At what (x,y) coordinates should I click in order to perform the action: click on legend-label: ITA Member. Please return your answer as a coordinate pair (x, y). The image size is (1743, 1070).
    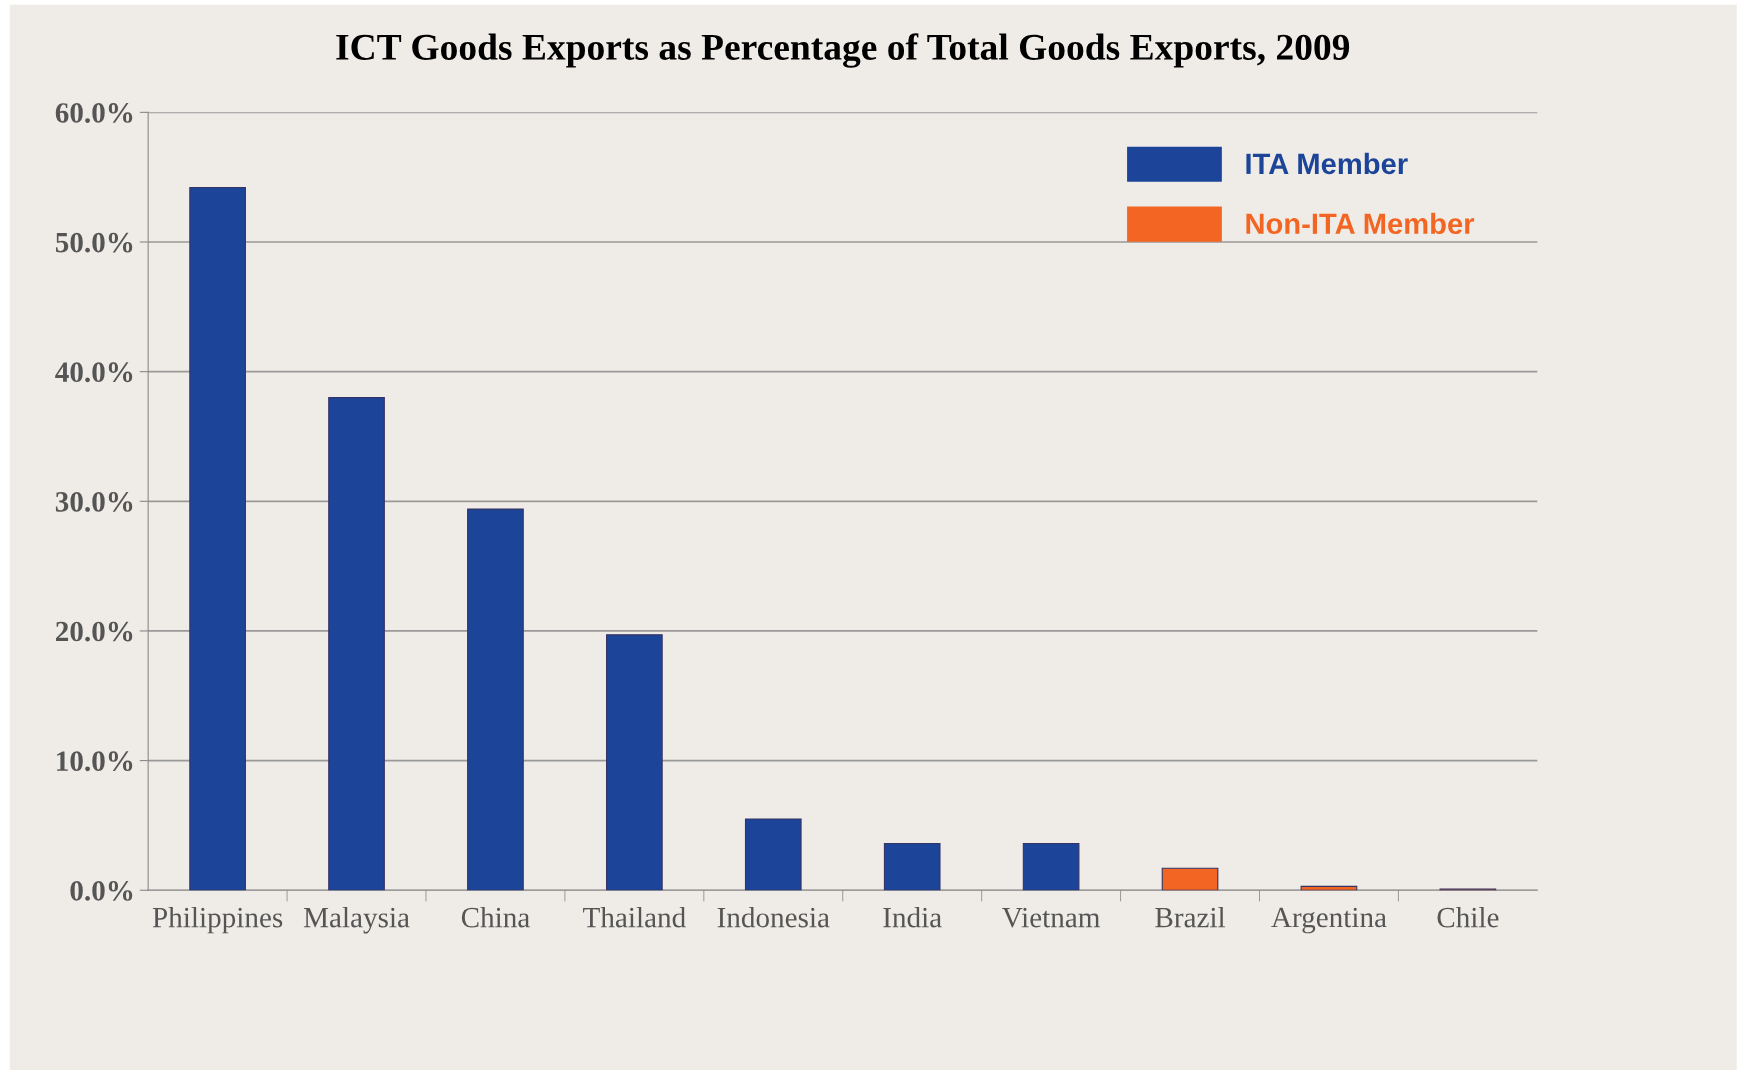
    Looking at the image, I should click on (1327, 163).